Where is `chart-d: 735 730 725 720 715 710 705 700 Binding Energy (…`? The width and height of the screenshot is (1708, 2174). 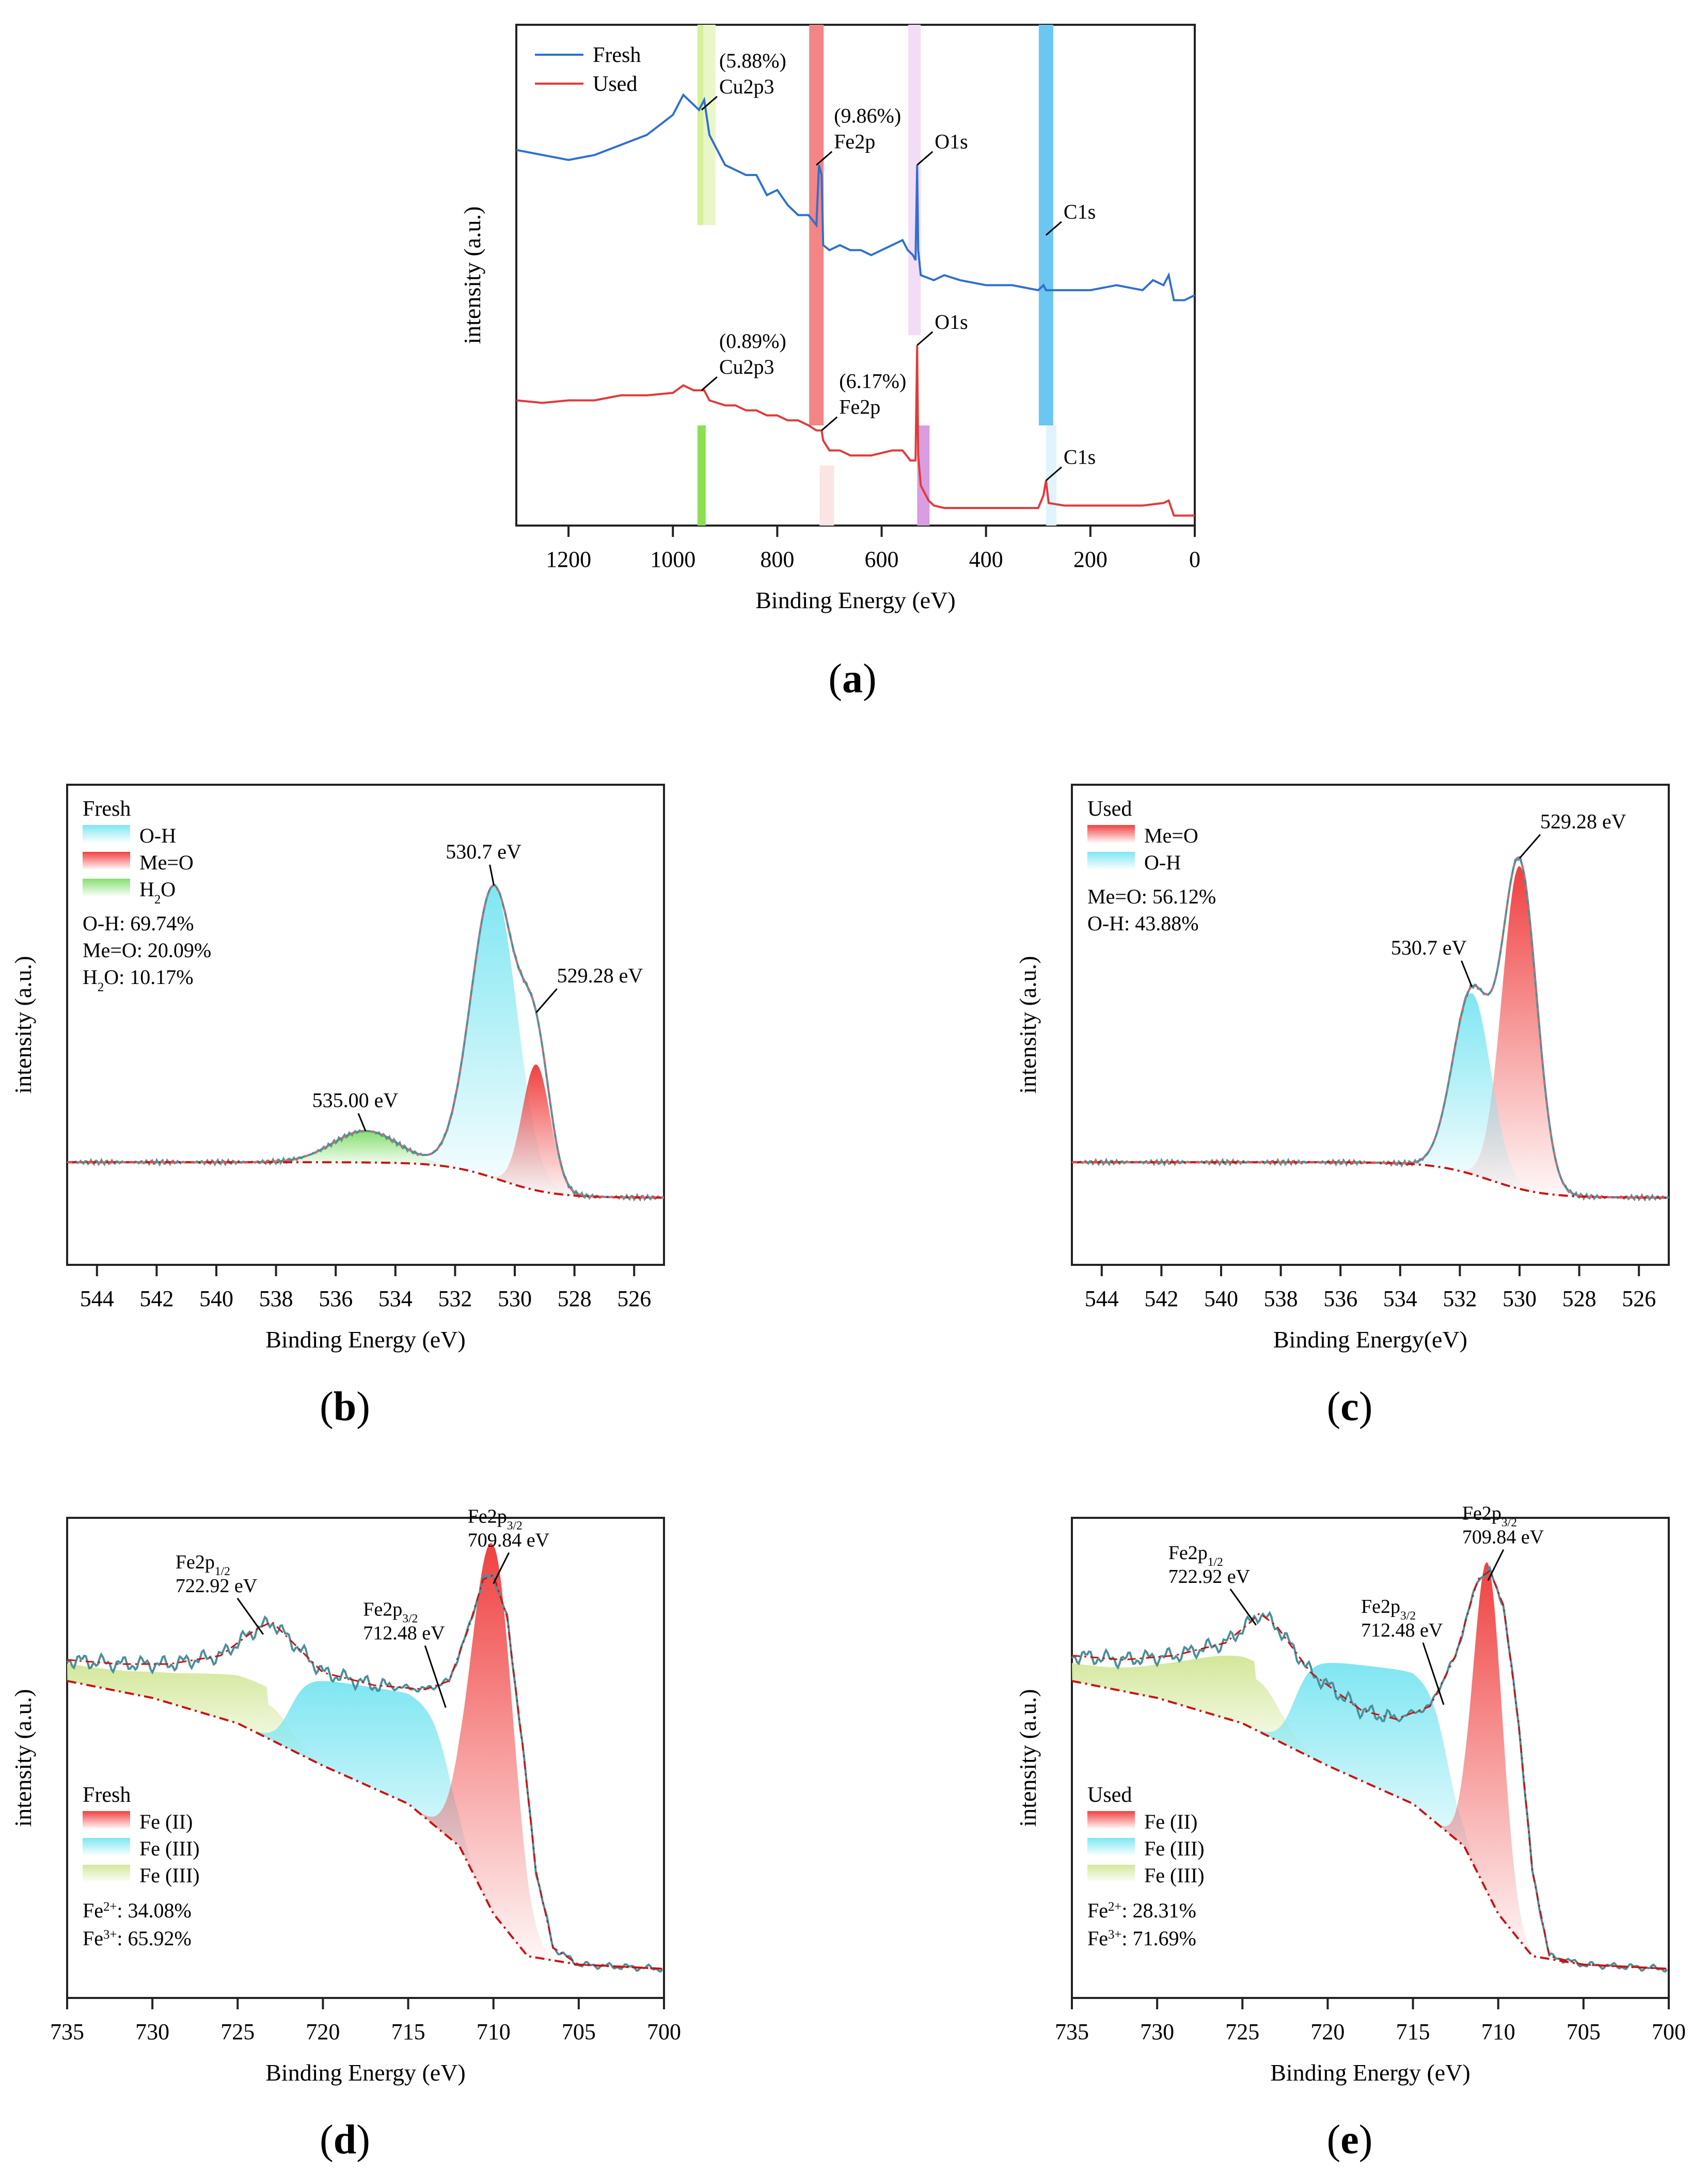 chart-d: 735 730 725 720 715 710 705 700 Binding Energy (… is located at coordinates (345, 1795).